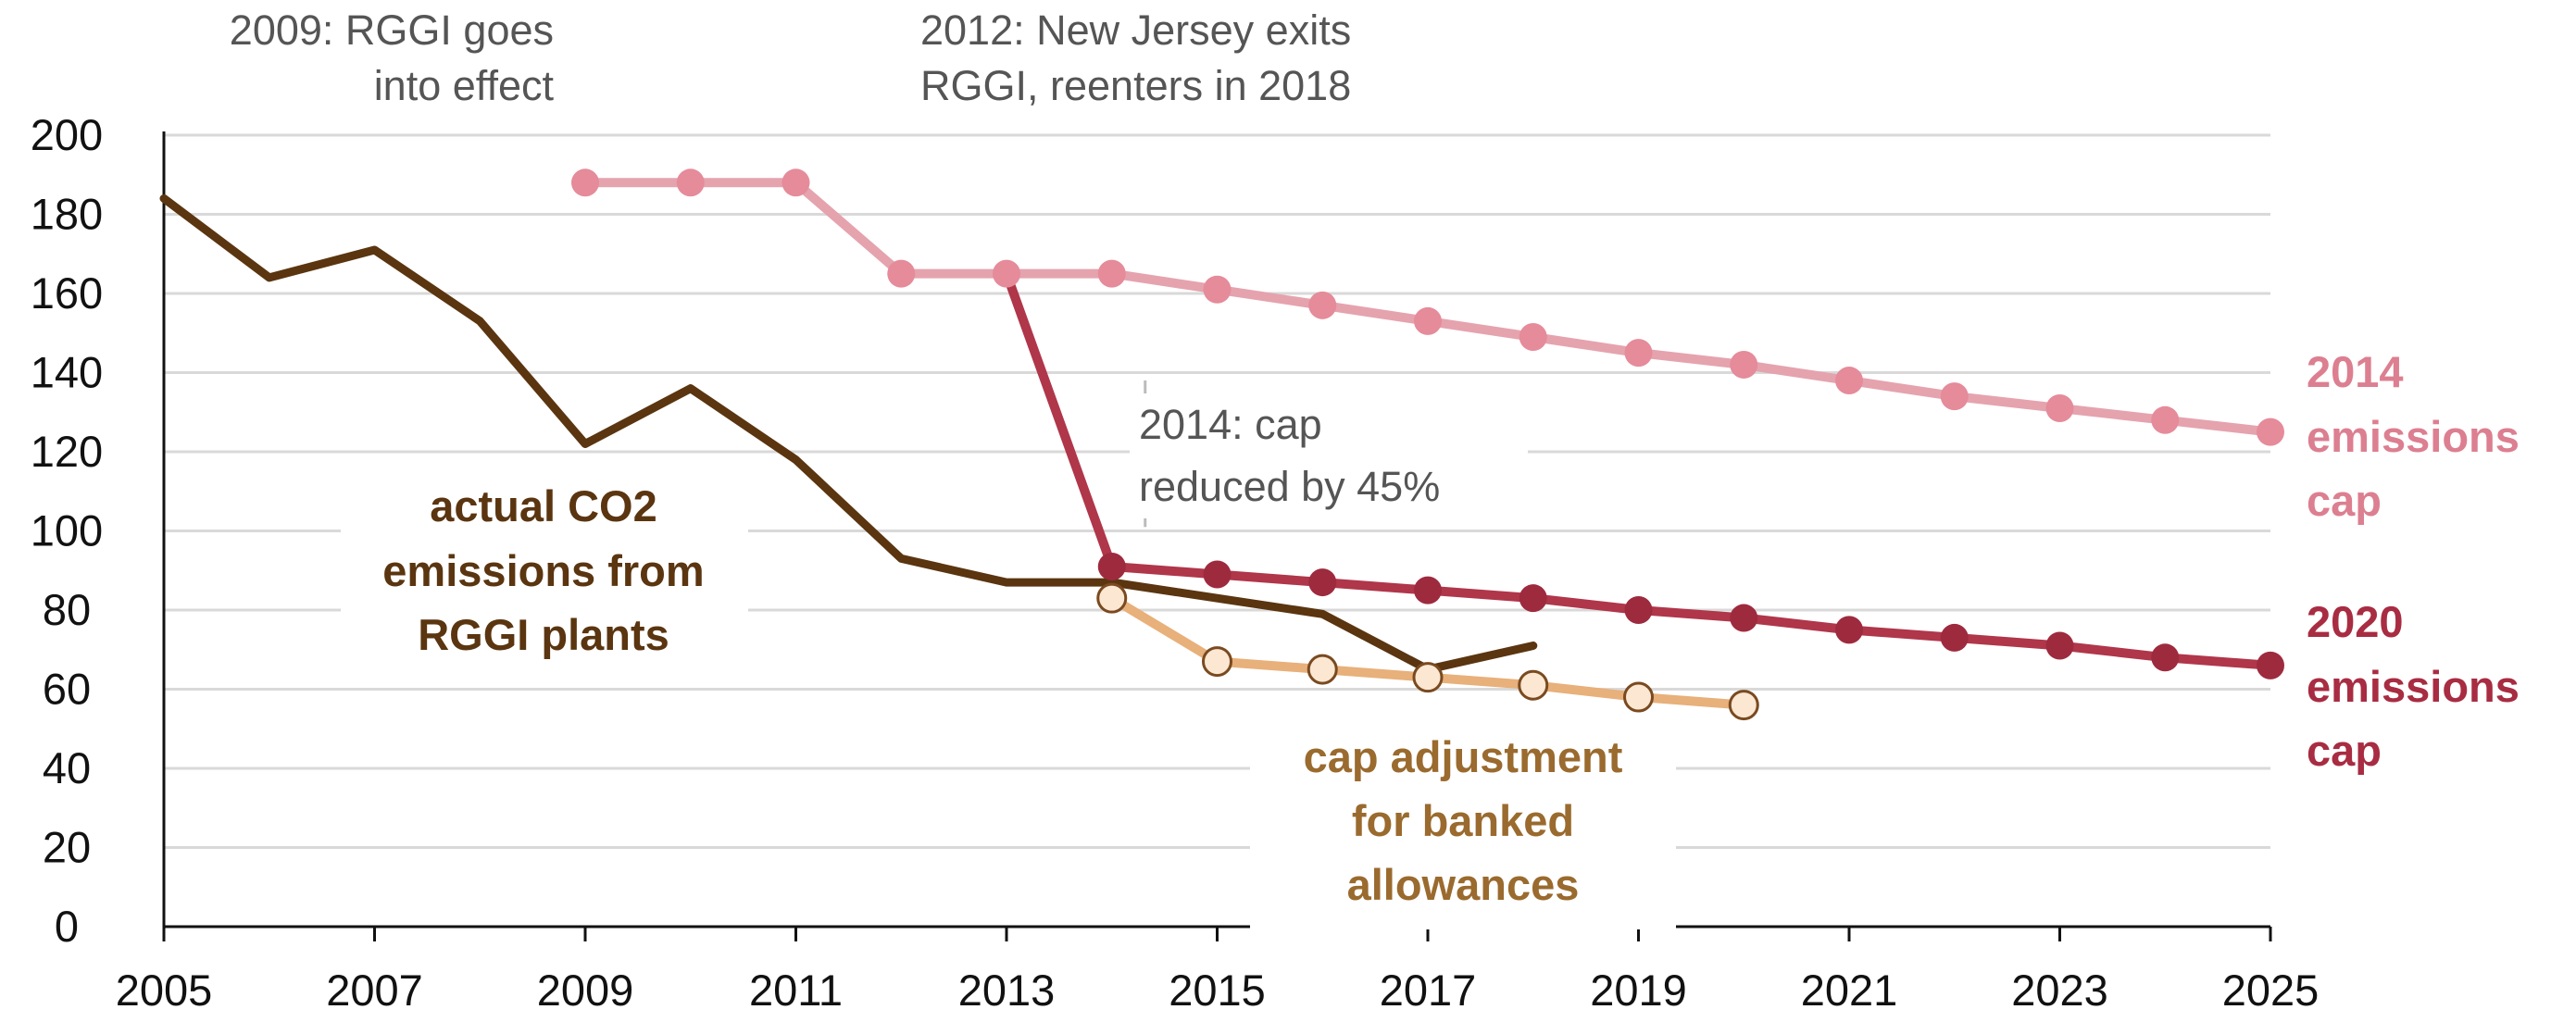  What do you see at coordinates (67, 530) in the screenshot?
I see `y-tick-label: 100` at bounding box center [67, 530].